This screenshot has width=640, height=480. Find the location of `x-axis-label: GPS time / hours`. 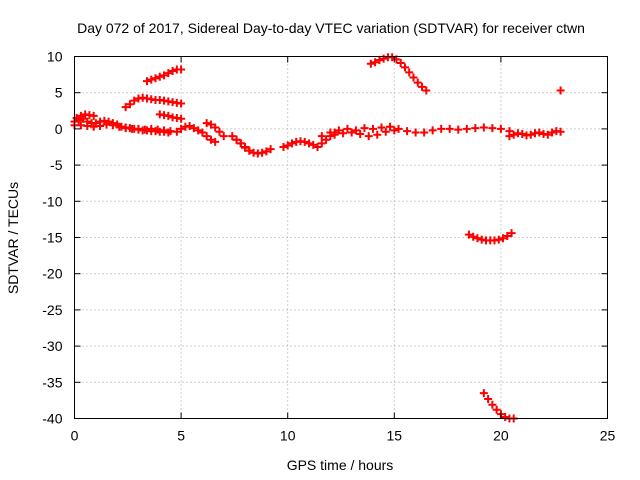

x-axis-label: GPS time / hours is located at coordinates (340, 465).